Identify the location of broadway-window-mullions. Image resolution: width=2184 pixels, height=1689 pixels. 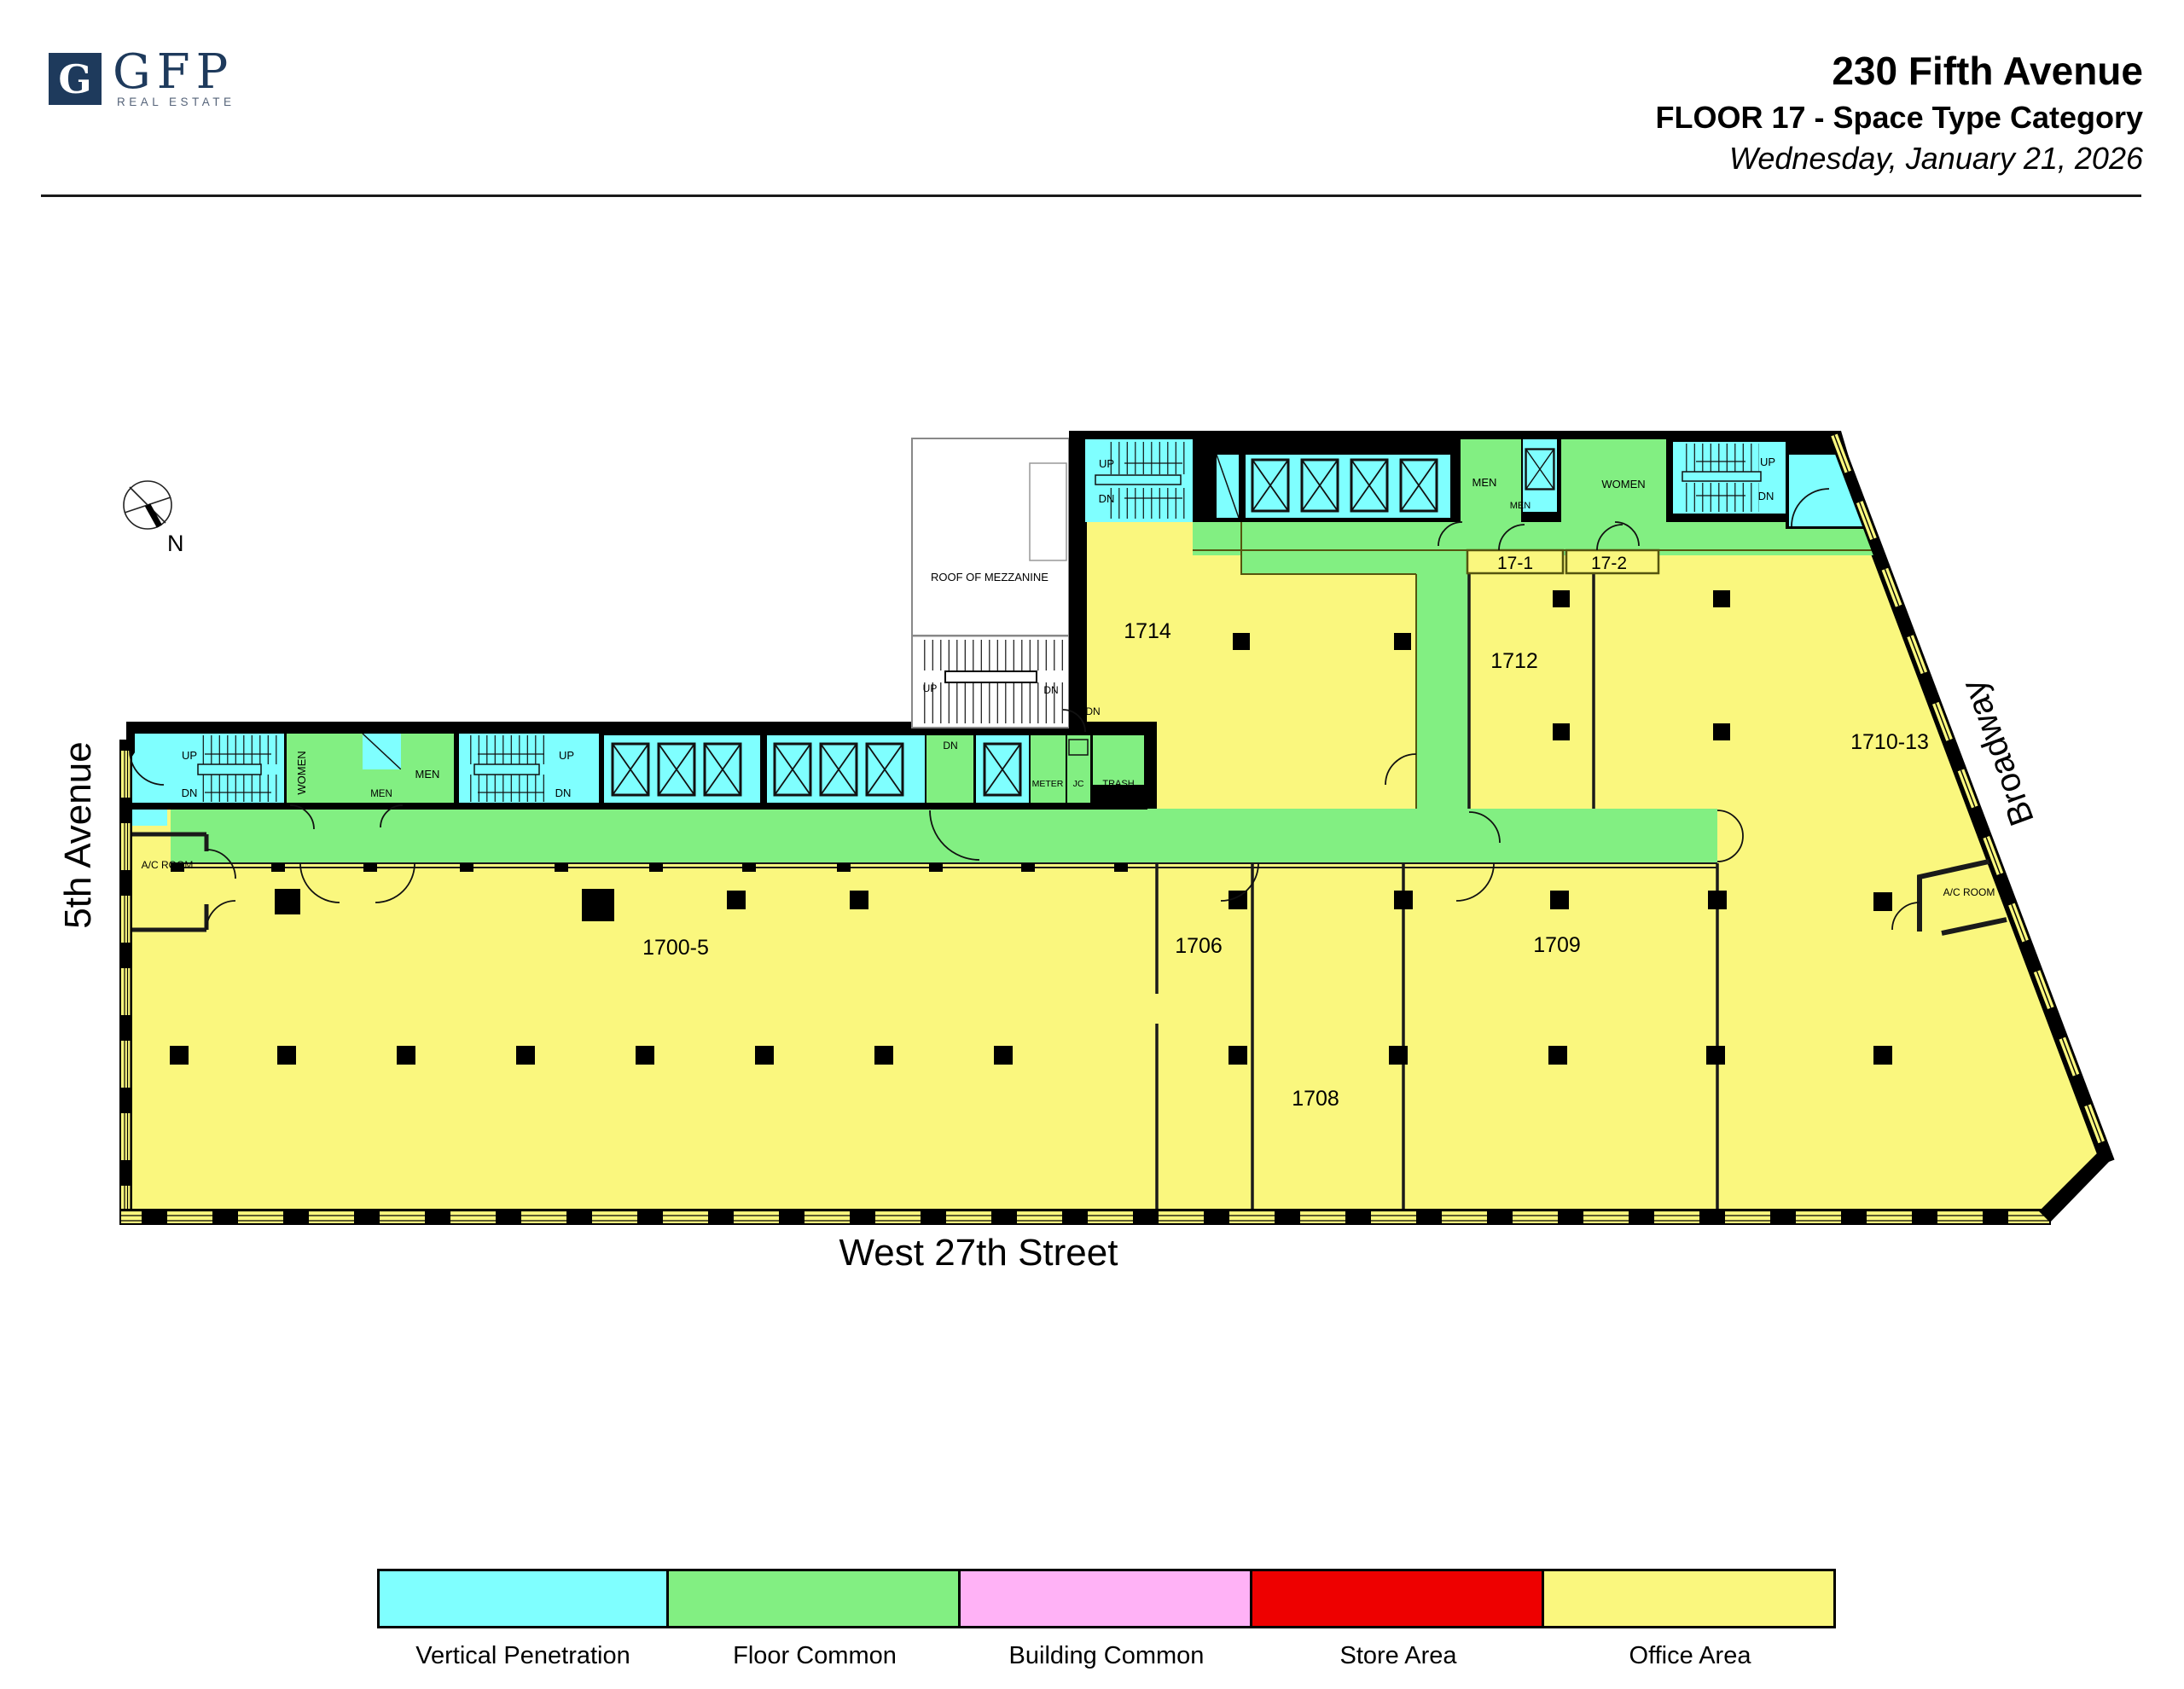
(1972, 799).